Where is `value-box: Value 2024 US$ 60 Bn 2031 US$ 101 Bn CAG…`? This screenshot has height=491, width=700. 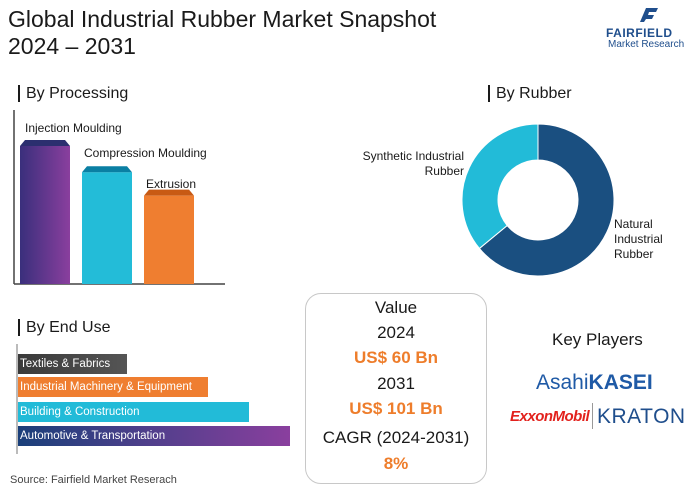 value-box: Value 2024 US$ 60 Bn 2031 US$ 101 Bn CAG… is located at coordinates (396, 388).